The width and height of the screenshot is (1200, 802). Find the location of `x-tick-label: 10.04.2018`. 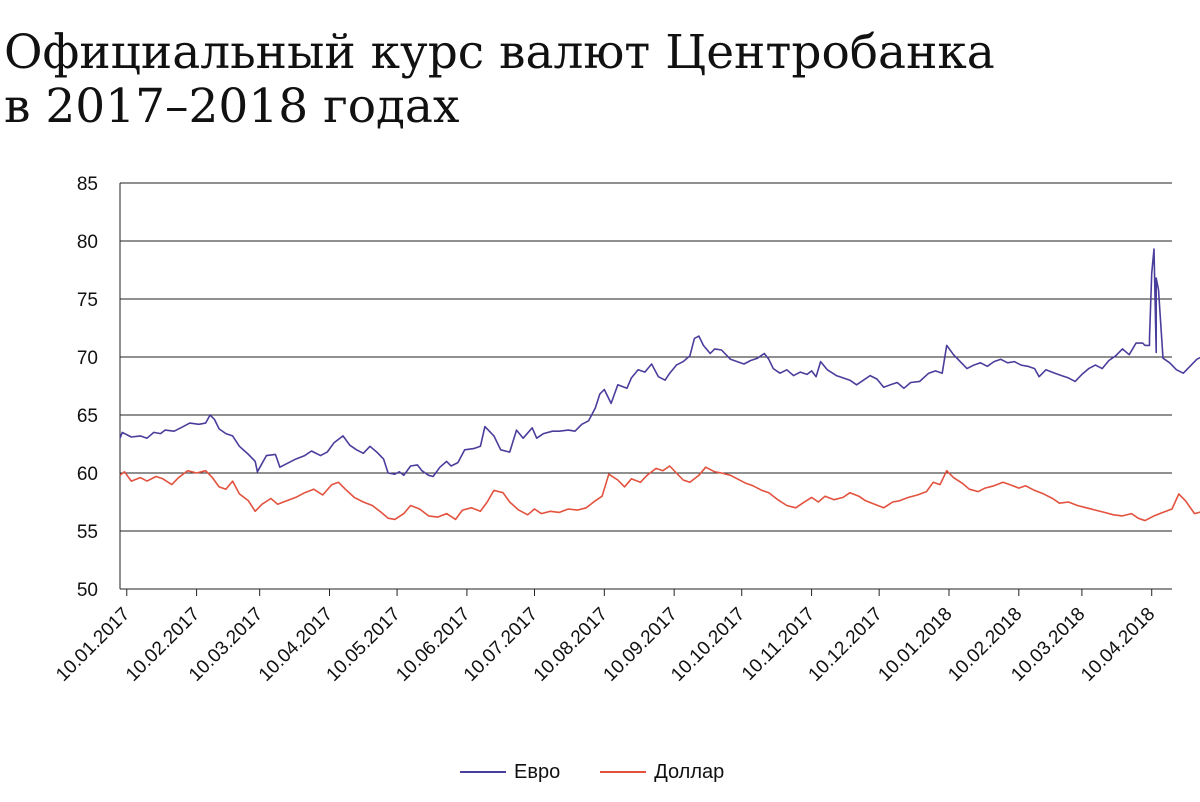

x-tick-label: 10.04.2018 is located at coordinates (1118, 645).